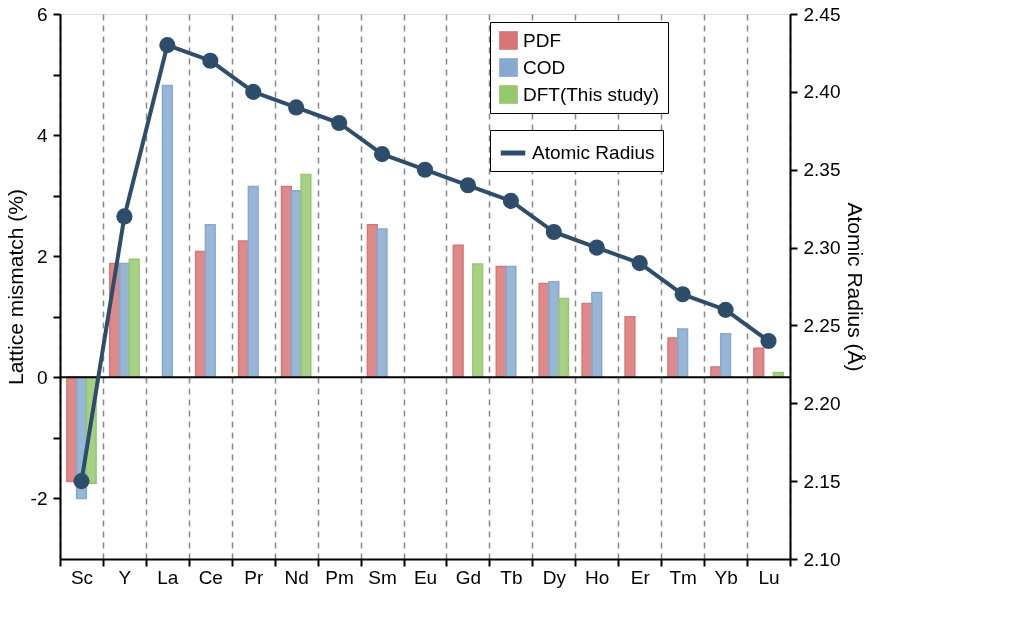  Describe the element at coordinates (822, 325) in the screenshot. I see `y2-tick-label: 2.25` at that location.